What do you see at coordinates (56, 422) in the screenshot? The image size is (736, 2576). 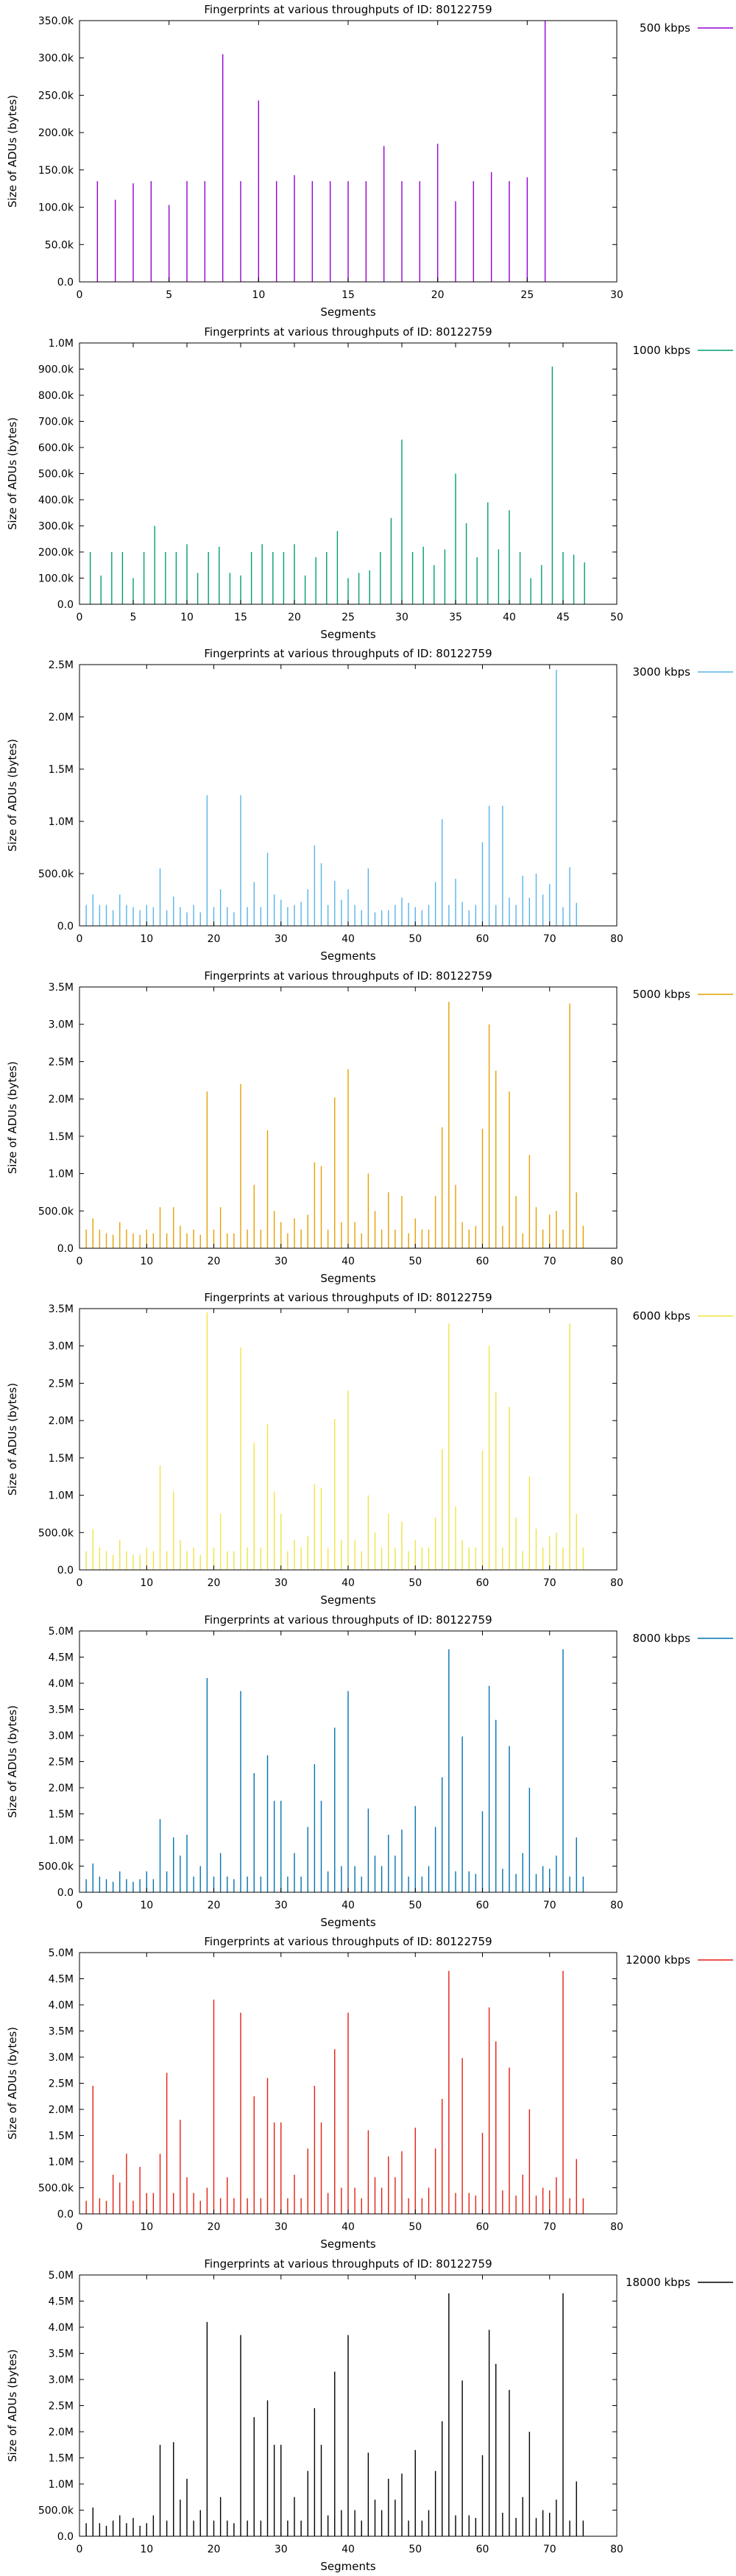 I see `y-tick-label: 700.0k` at bounding box center [56, 422].